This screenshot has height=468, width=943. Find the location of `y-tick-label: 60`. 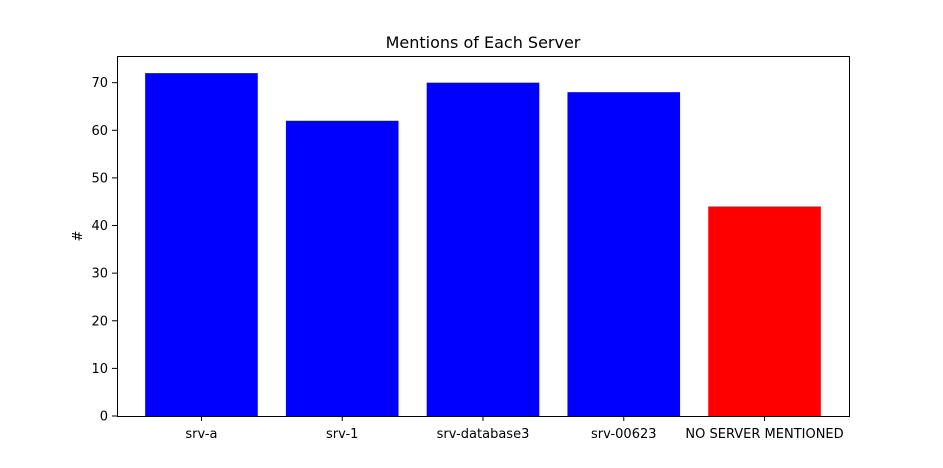

y-tick-label: 60 is located at coordinates (99, 131).